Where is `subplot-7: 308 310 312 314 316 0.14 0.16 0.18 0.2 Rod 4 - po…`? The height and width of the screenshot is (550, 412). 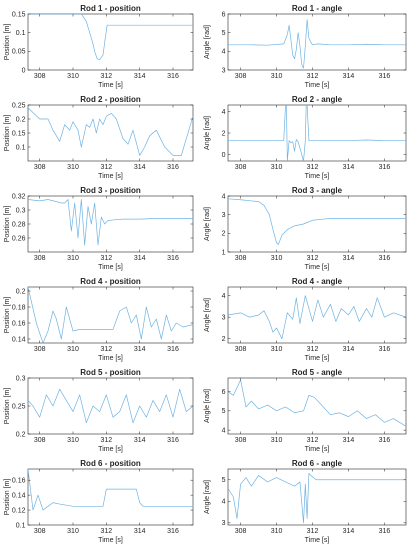
subplot-7: 308 310 312 314 316 0.14 0.16 0.18 0.2 Rod 4 - po… is located at coordinates (99, 319).